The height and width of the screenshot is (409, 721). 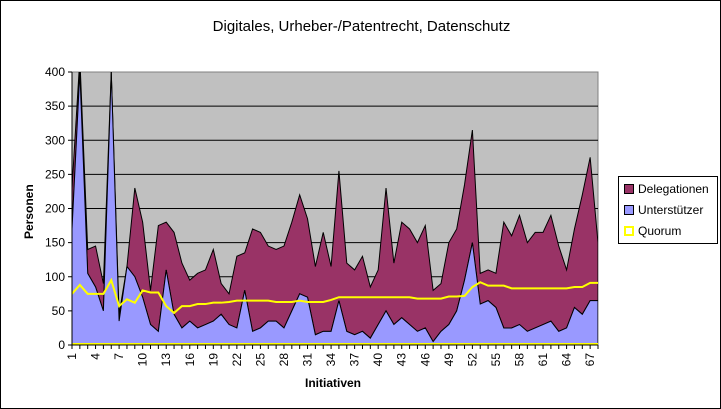 What do you see at coordinates (284, 360) in the screenshot?
I see `x-tick-label: 28` at bounding box center [284, 360].